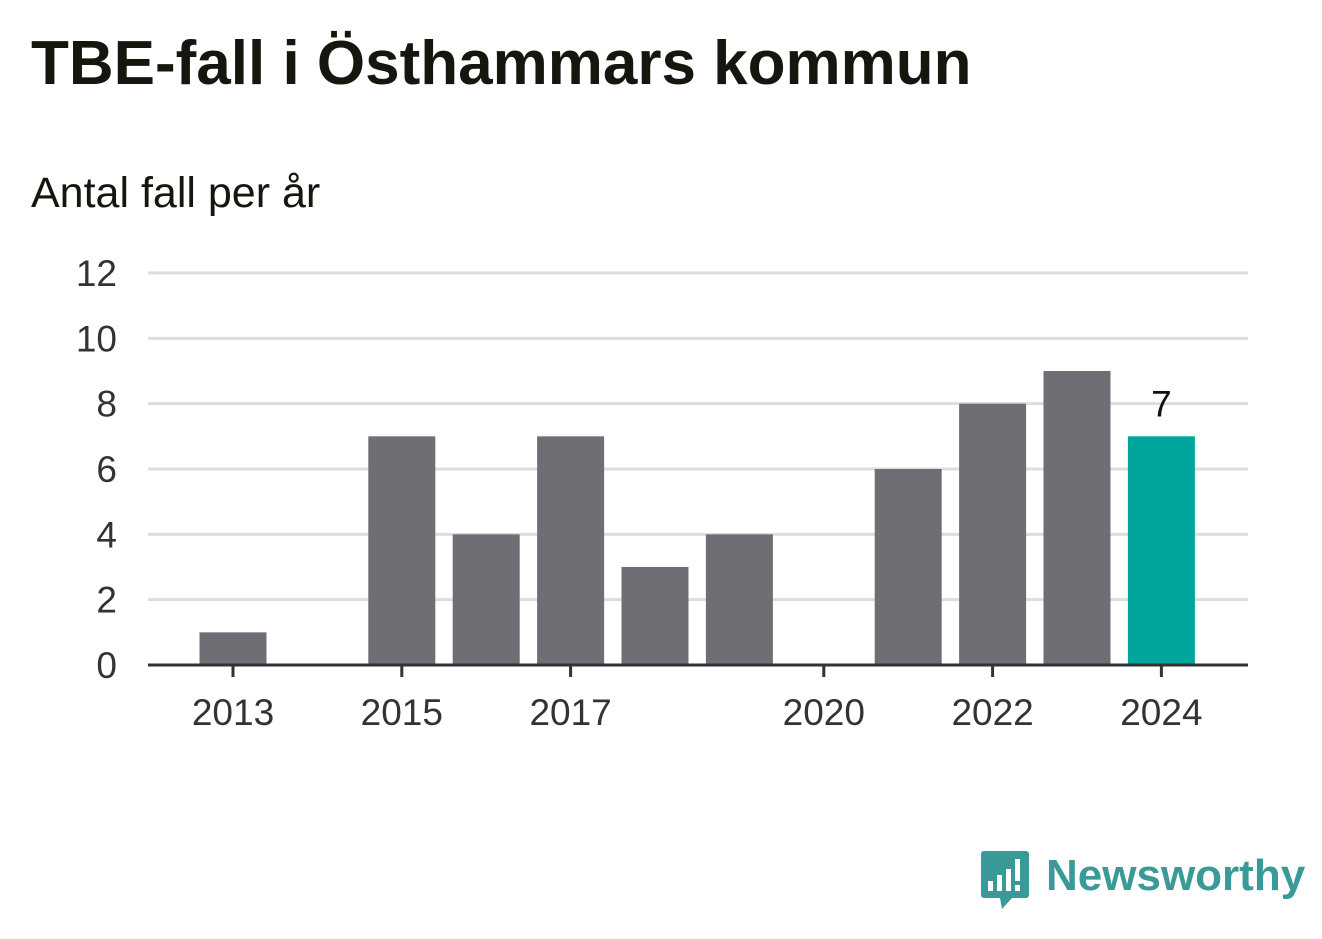 The width and height of the screenshot is (1322, 939). I want to click on y-tick-label: 4, so click(106, 534).